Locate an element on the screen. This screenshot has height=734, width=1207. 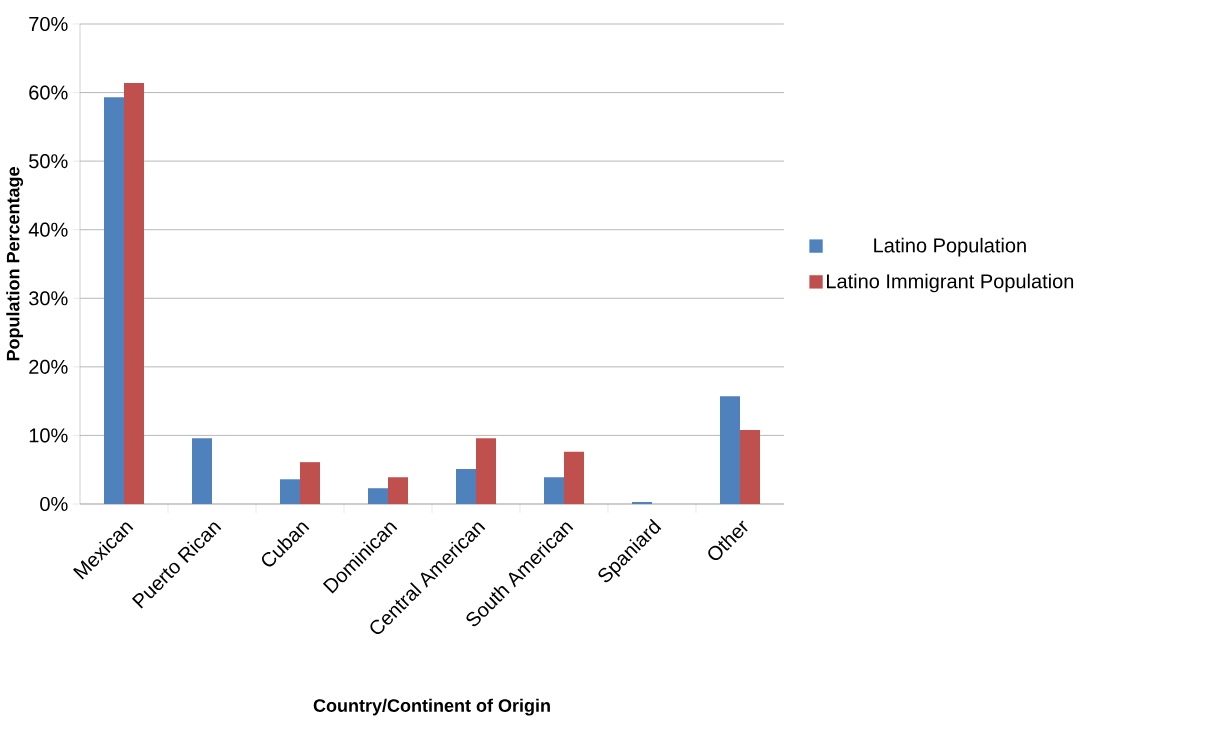
y-tick-label: 70% is located at coordinates (48, 24).